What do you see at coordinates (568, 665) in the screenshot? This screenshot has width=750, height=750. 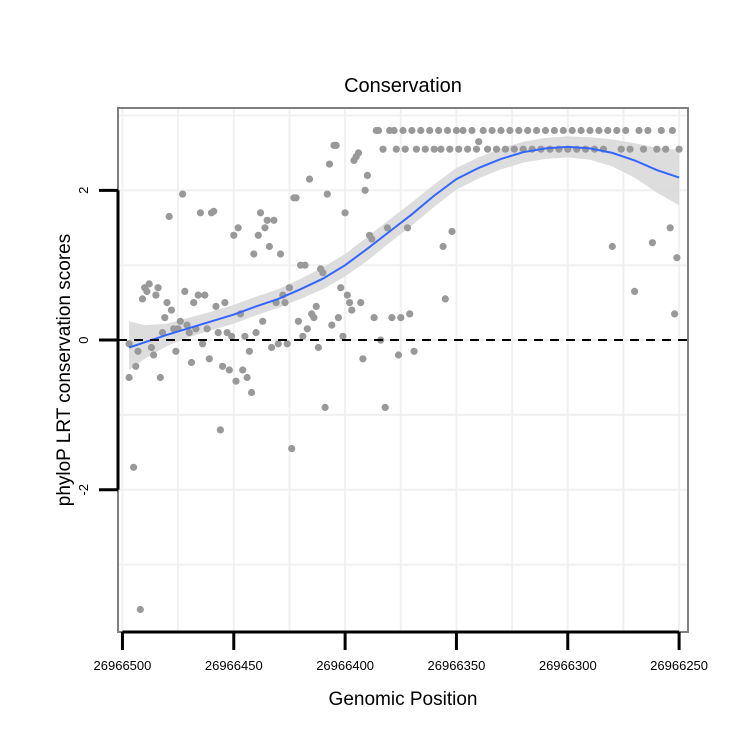 I see `x-tick-label: 26966300` at bounding box center [568, 665].